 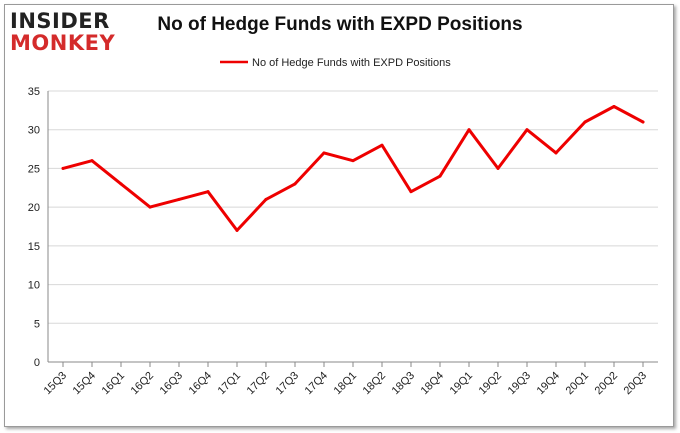 I want to click on x-tick-label: 15Q3, so click(x=56, y=384).